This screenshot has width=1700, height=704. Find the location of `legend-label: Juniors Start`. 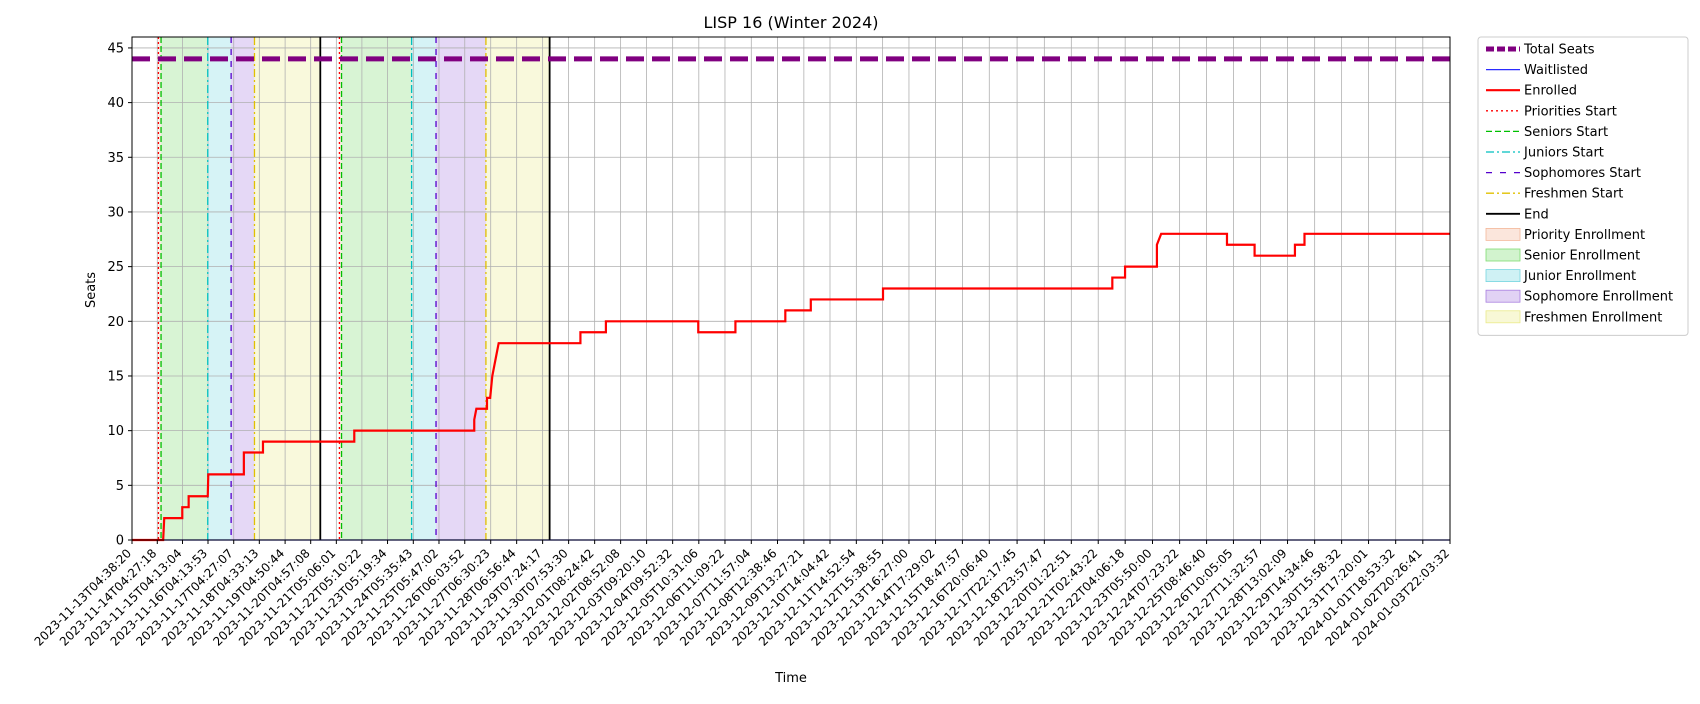

legend-label: Juniors Start is located at coordinates (1563, 153).